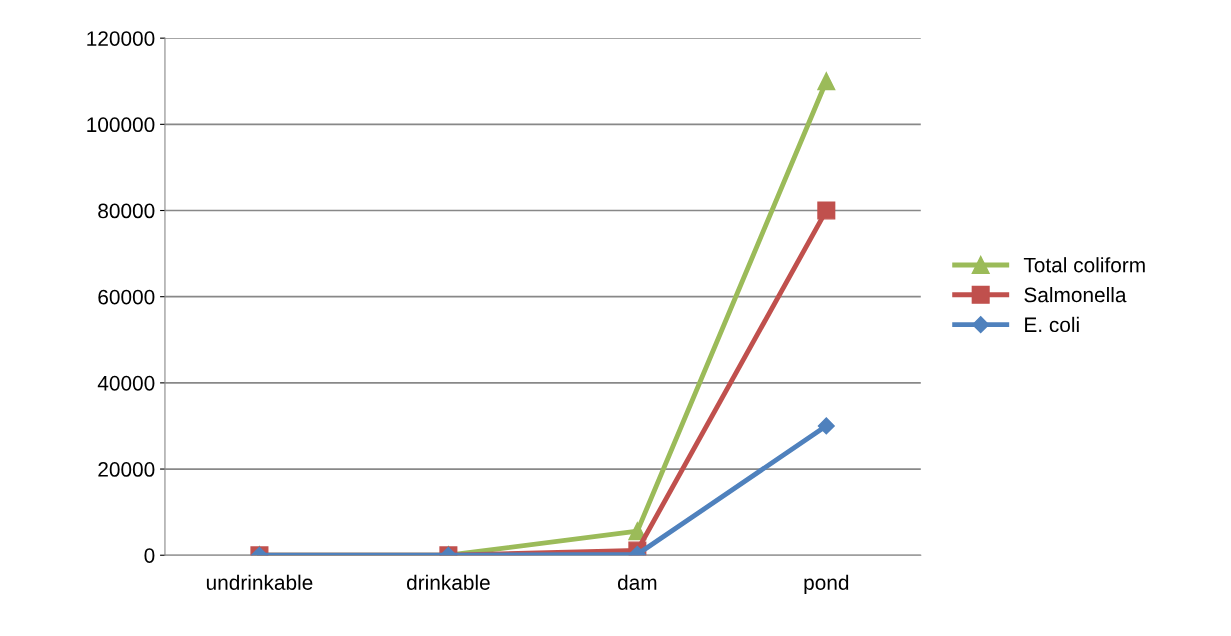 This screenshot has width=1231, height=636. I want to click on y-tick-label: 40000, so click(126, 383).